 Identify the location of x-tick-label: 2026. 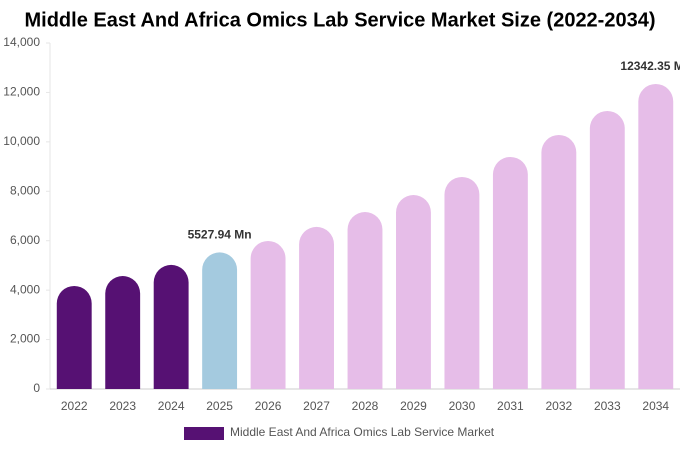
(268, 406).